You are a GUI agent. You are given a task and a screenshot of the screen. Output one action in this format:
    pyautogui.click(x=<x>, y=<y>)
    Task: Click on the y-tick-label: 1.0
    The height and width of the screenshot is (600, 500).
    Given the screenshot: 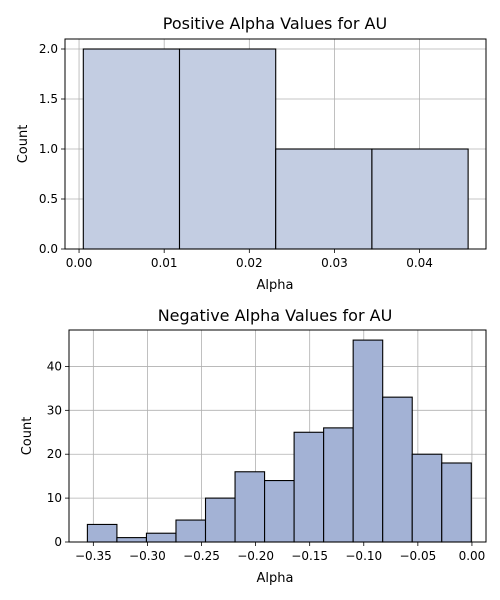 What is the action you would take?
    pyautogui.click(x=48, y=149)
    